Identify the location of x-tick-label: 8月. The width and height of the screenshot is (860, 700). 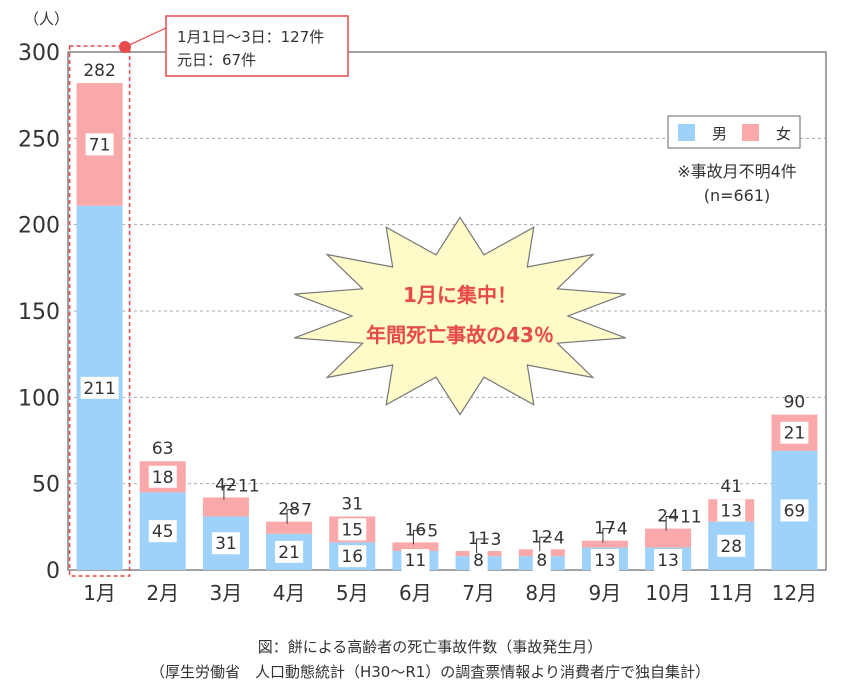
(541, 593).